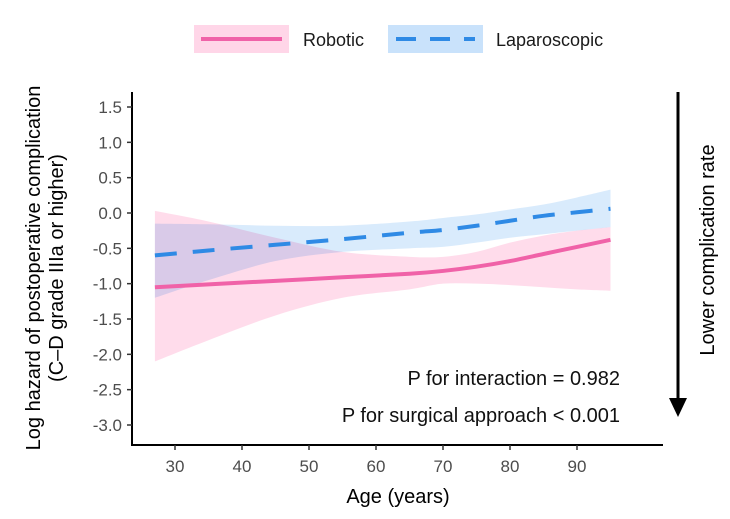 This screenshot has width=730, height=519. Describe the element at coordinates (110, 213) in the screenshot. I see `y-tick-label: 0.0` at that location.